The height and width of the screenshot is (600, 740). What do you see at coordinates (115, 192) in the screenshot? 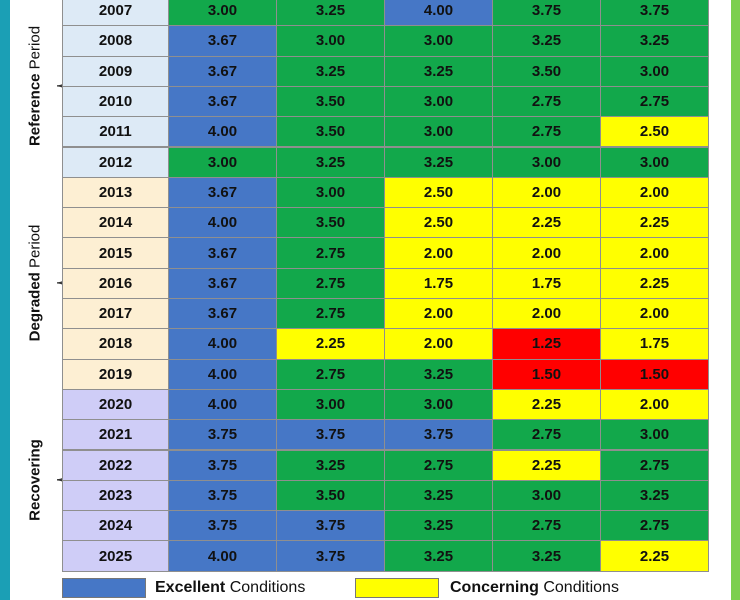
I see `year-cell: 2013` at bounding box center [115, 192].